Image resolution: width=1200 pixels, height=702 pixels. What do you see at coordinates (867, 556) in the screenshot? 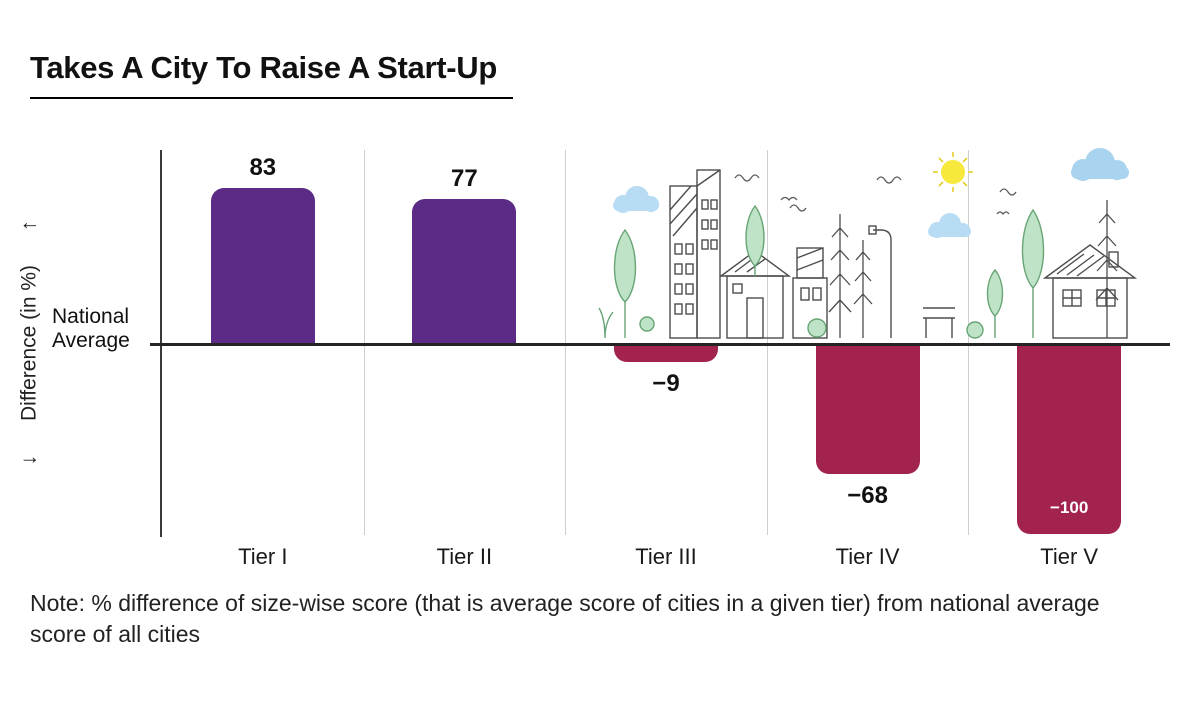
I see `category-label-tier-iv: Tier IV` at bounding box center [867, 556].